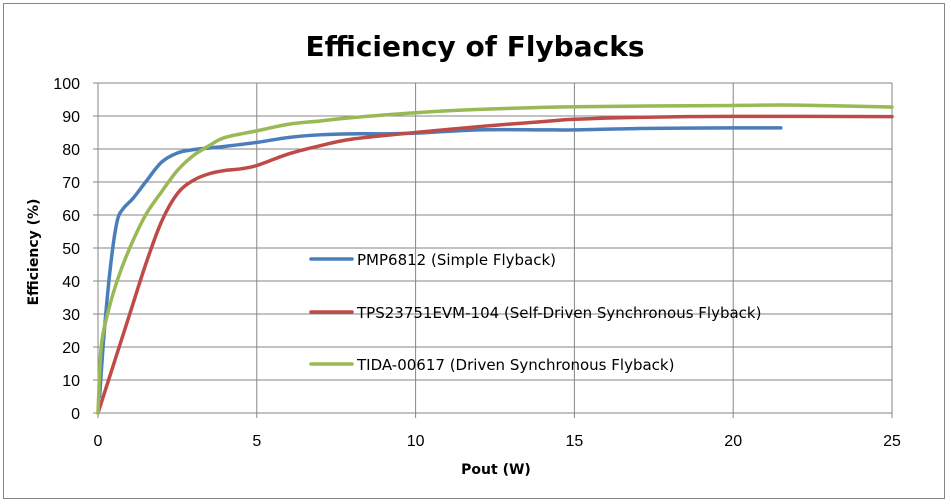 Image resolution: width=951 pixels, height=504 pixels. What do you see at coordinates (71, 183) in the screenshot?
I see `y-tick-label: 70` at bounding box center [71, 183].